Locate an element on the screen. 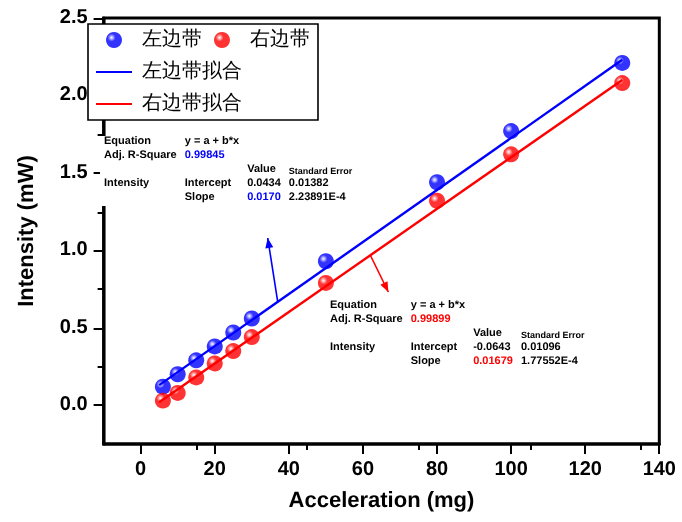 Image resolution: width=682 pixels, height=522 pixels. x-tick-label: 60 is located at coordinates (363, 470).